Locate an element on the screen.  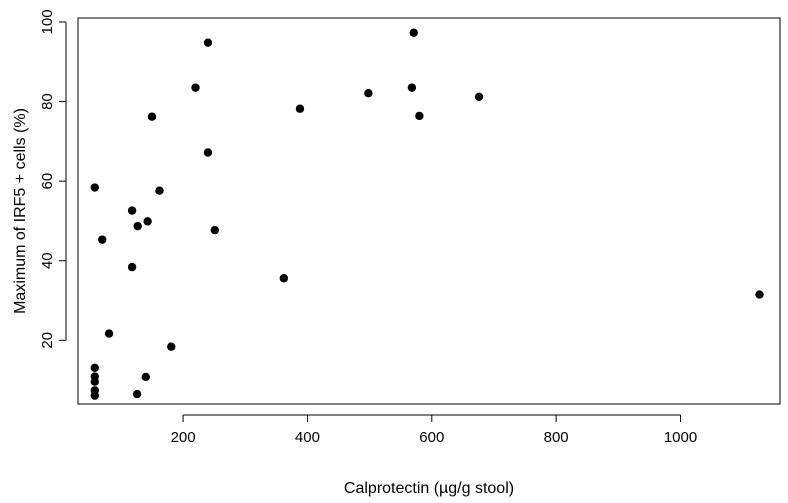
x-axis: 200 400 600 800 1000 is located at coordinates (434, 430).